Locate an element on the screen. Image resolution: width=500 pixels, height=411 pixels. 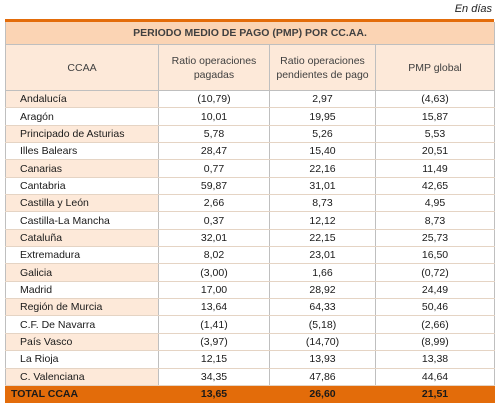
table-row: Canarias 0,77 22,16 11,49 is located at coordinates (250, 168).